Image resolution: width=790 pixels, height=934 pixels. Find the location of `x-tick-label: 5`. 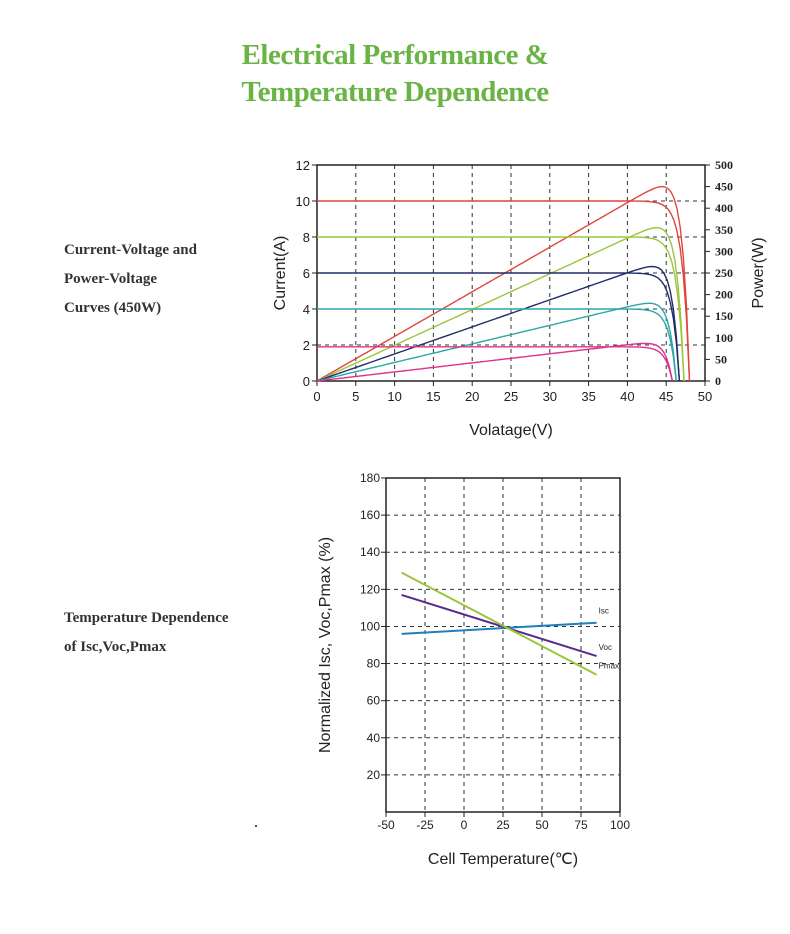

x-tick-label: 5 is located at coordinates (355, 396).